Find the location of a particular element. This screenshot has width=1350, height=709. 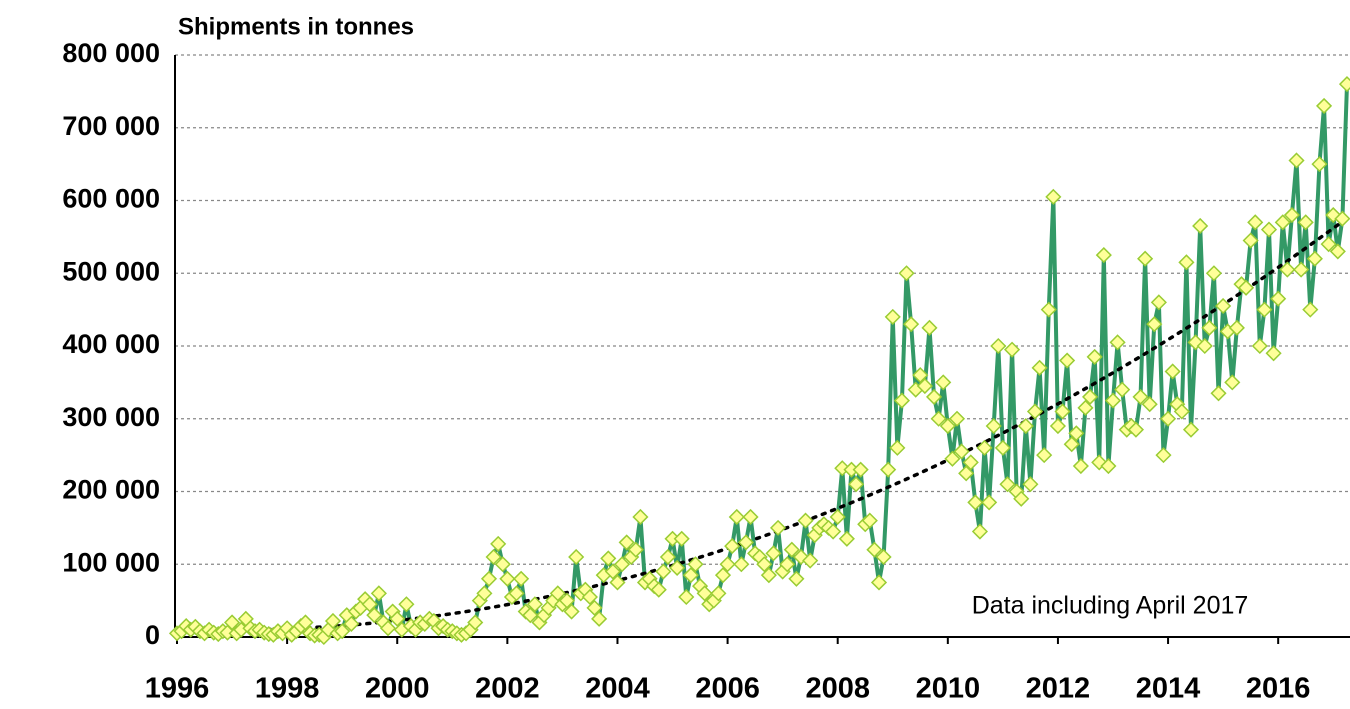

x-tick-label: 1998 is located at coordinates (287, 689).